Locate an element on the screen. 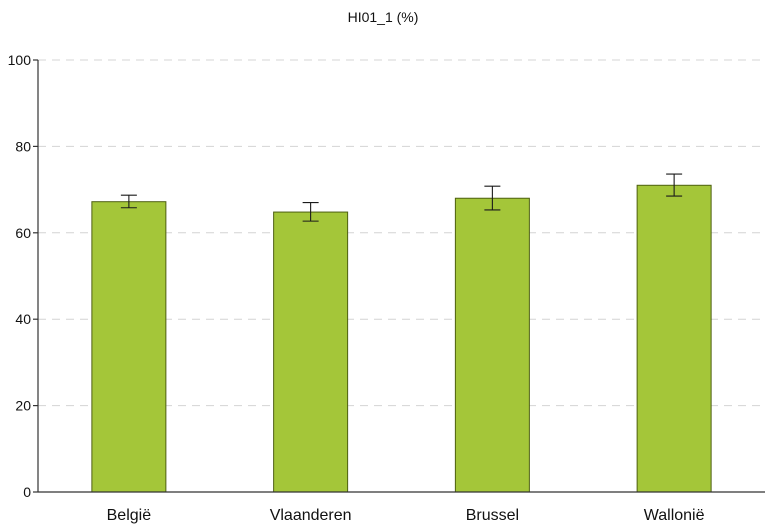 The height and width of the screenshot is (527, 767). error-bar-vlaanderen is located at coordinates (310, 212).